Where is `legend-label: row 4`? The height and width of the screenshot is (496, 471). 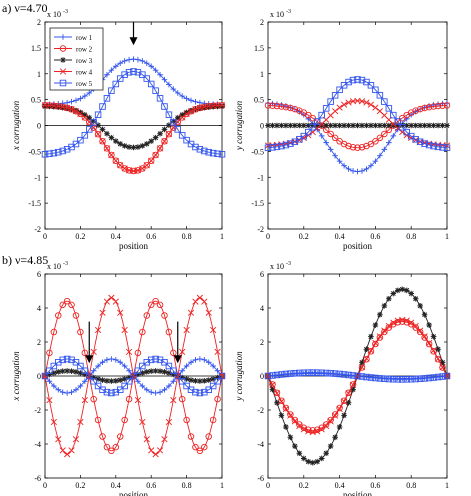 legend-label: row 4 is located at coordinates (84, 73).